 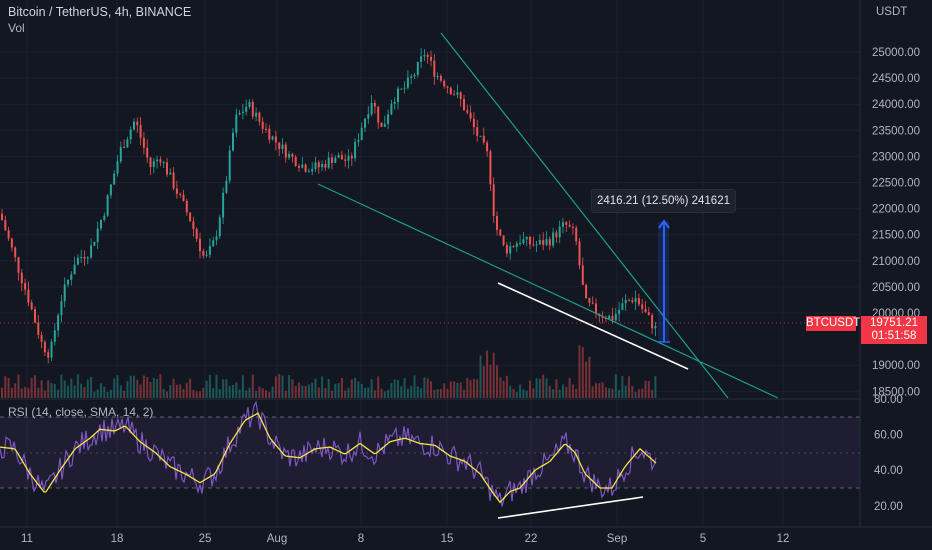 I want to click on time-axis: 11 18 25 Aug 8 15 22 Sep 5 12, so click(x=405, y=539).